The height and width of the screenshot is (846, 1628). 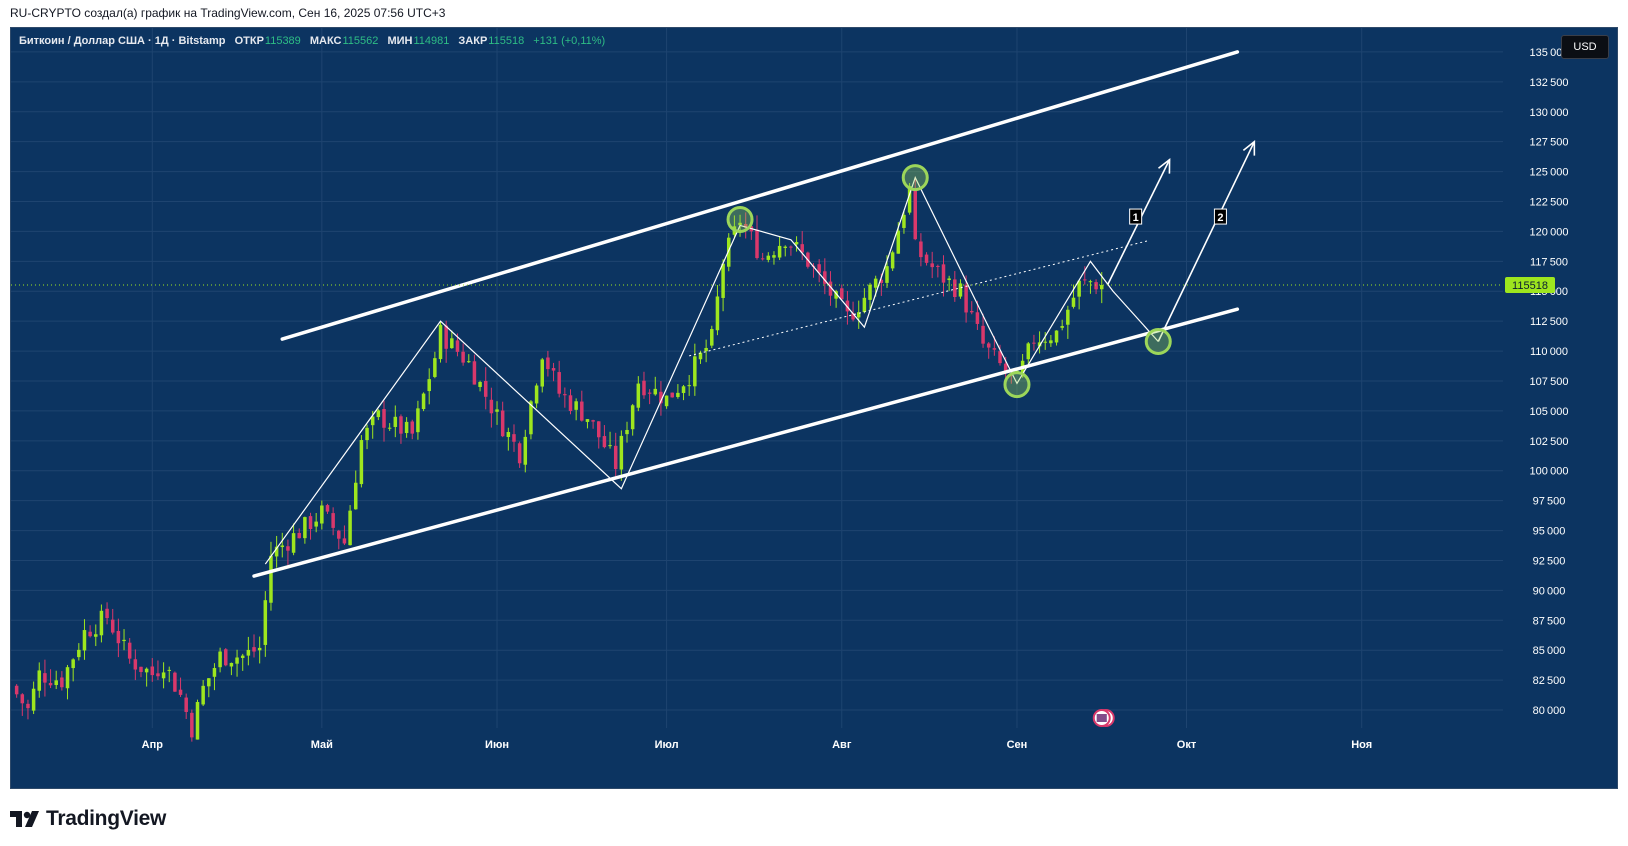 What do you see at coordinates (1017, 385) in the screenshot?
I see `highlight-circle` at bounding box center [1017, 385].